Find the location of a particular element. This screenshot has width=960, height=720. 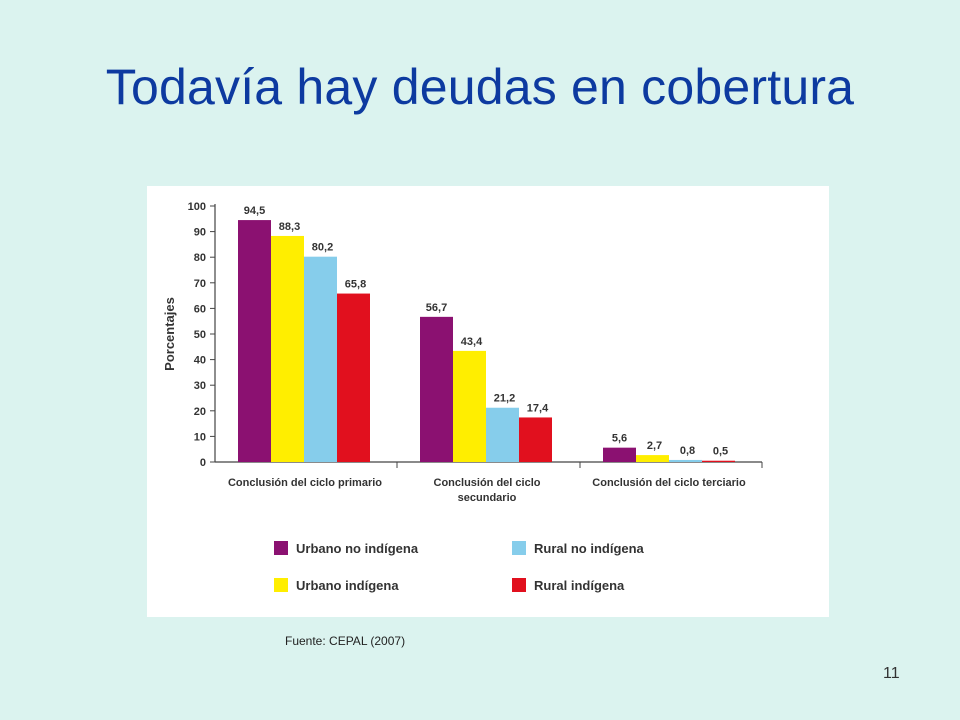

slide-number: 11 is located at coordinates (891, 673).